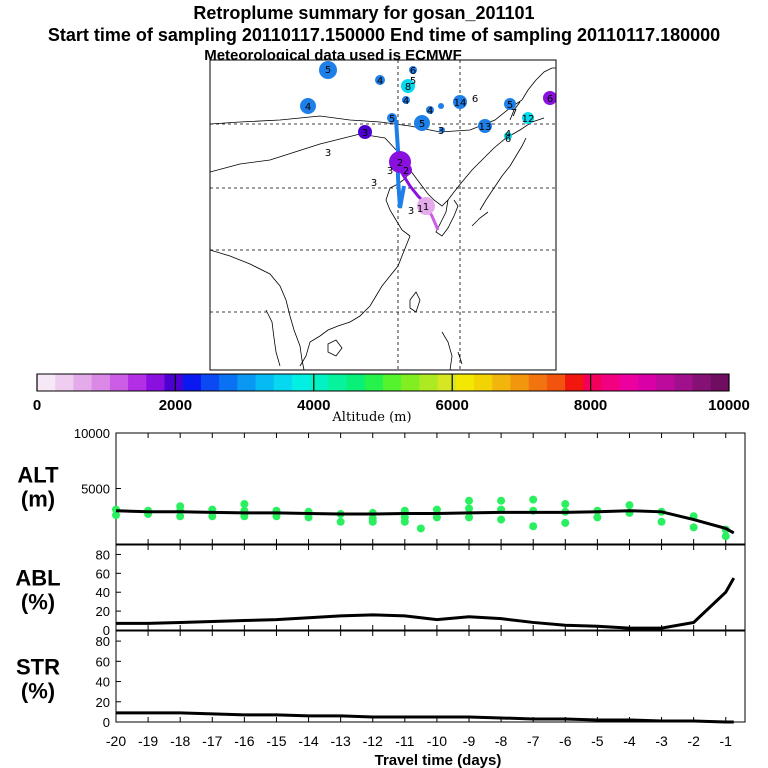 The height and width of the screenshot is (768, 768). I want to click on trajectory-segment-blue, so click(400, 164).